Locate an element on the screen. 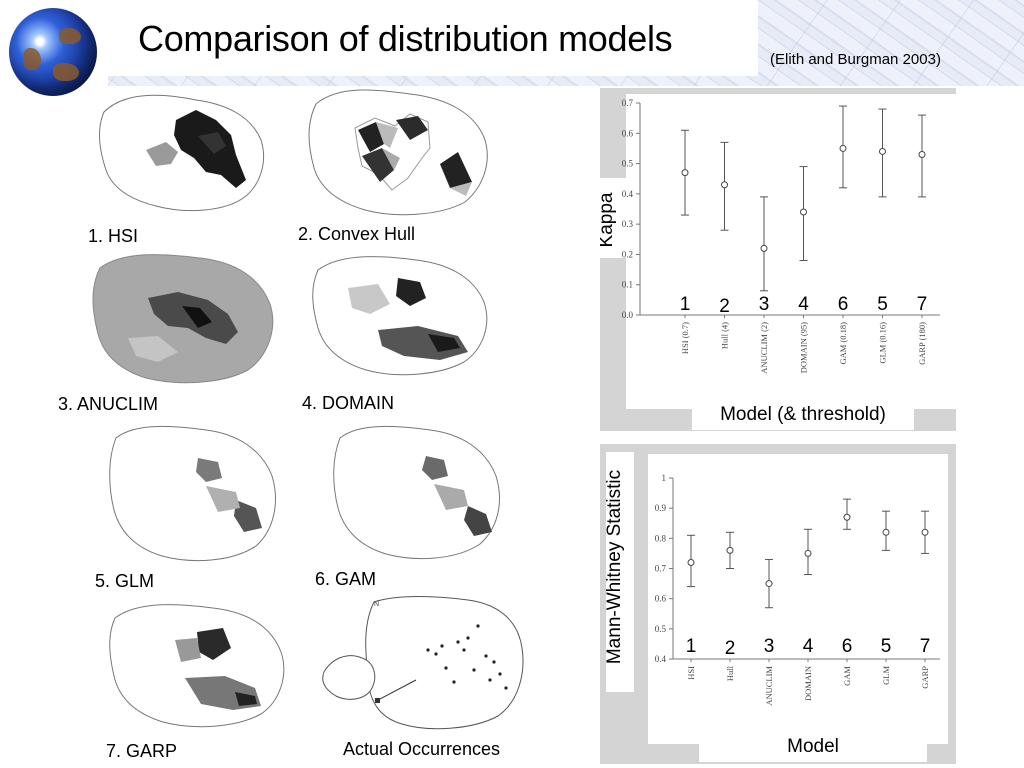 The image size is (1024, 768). mw-tick-area is located at coordinates (798, 706).